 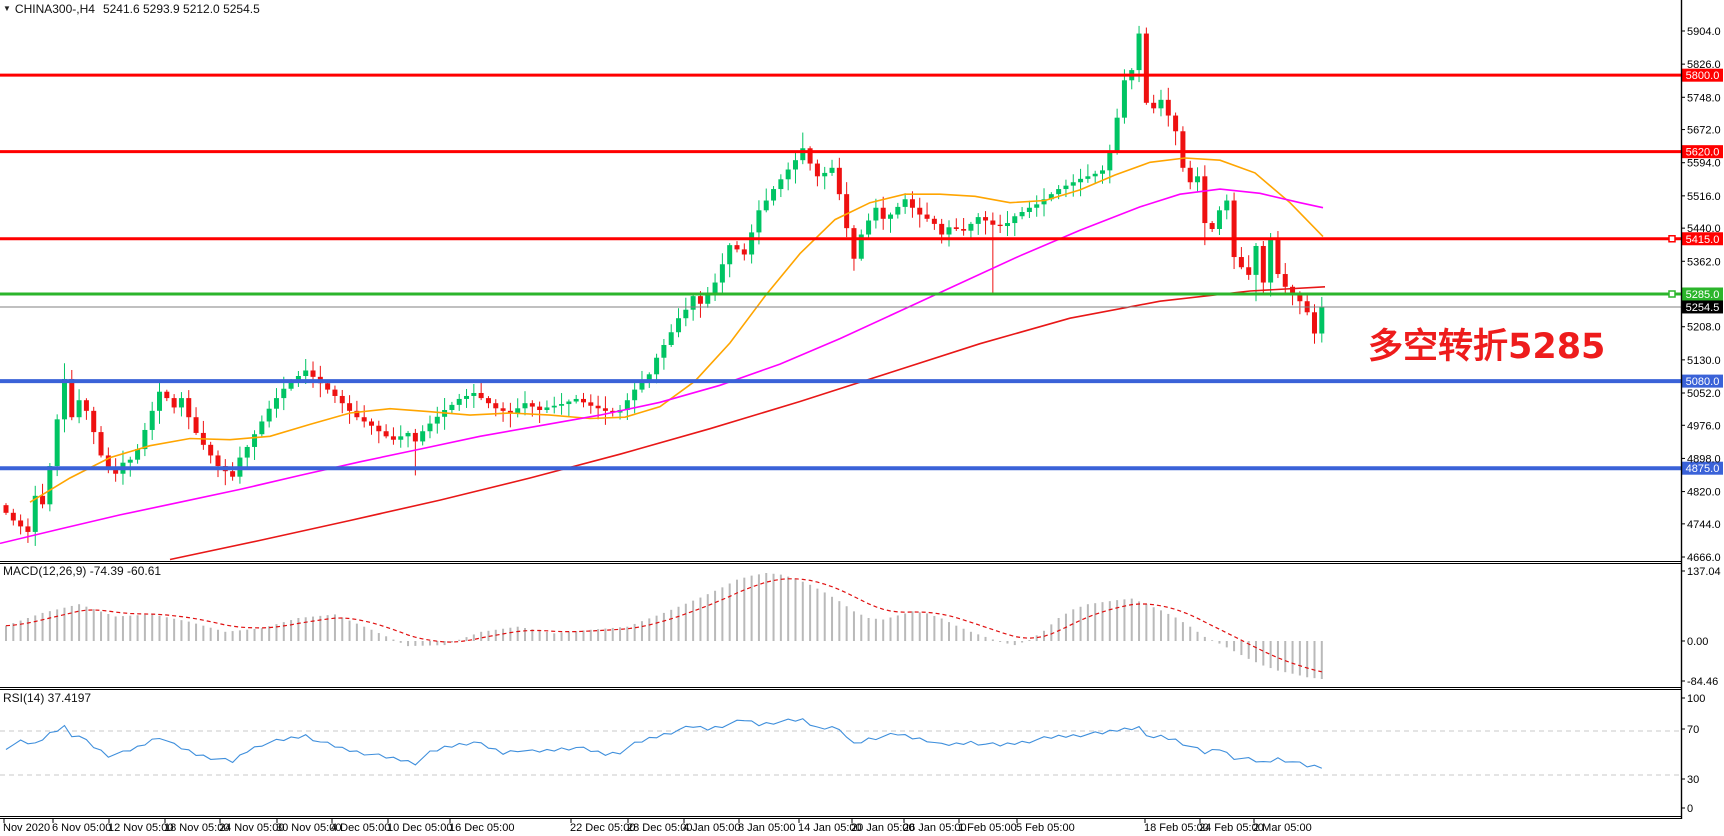 What do you see at coordinates (1282, 828) in the screenshot?
I see `time-axis-label: 2 Mar 05:00` at bounding box center [1282, 828].